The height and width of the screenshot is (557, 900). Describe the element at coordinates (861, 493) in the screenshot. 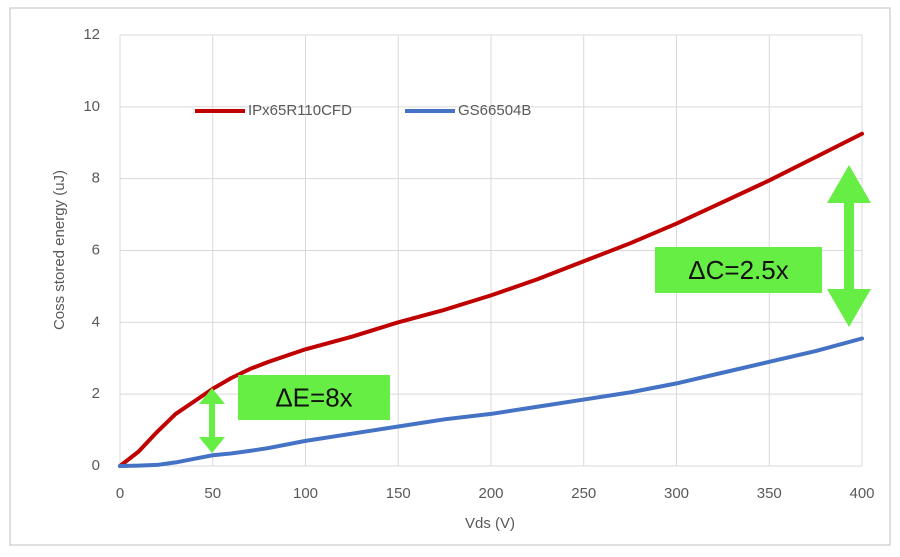

I see `x-tick-label: 400` at that location.